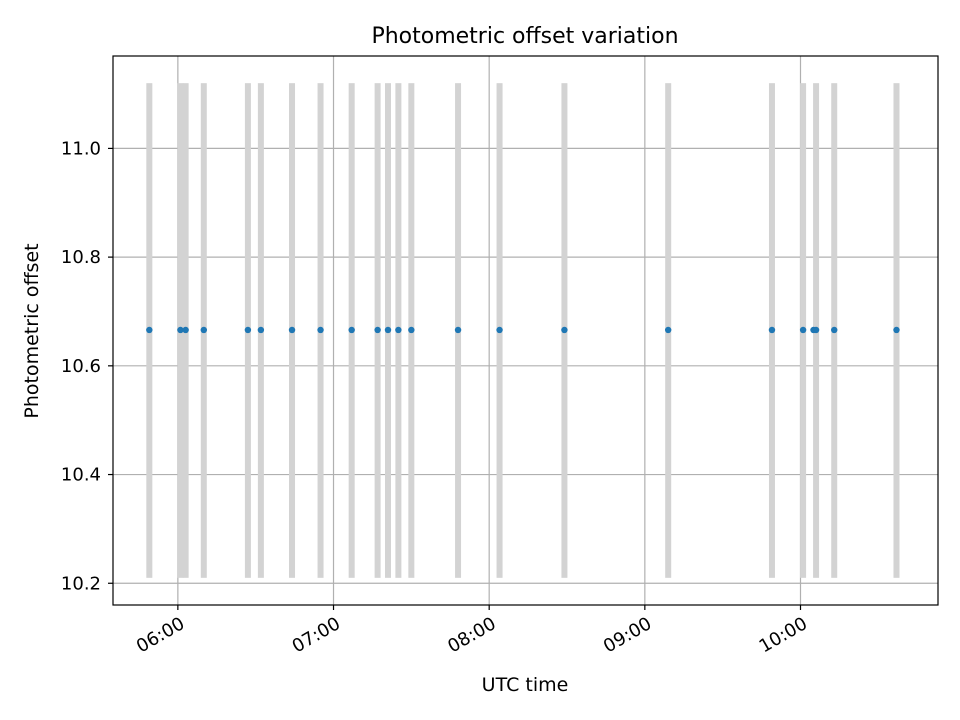 This screenshot has height=720, width=960. I want to click on y-tick-label: 10.2, so click(81, 583).